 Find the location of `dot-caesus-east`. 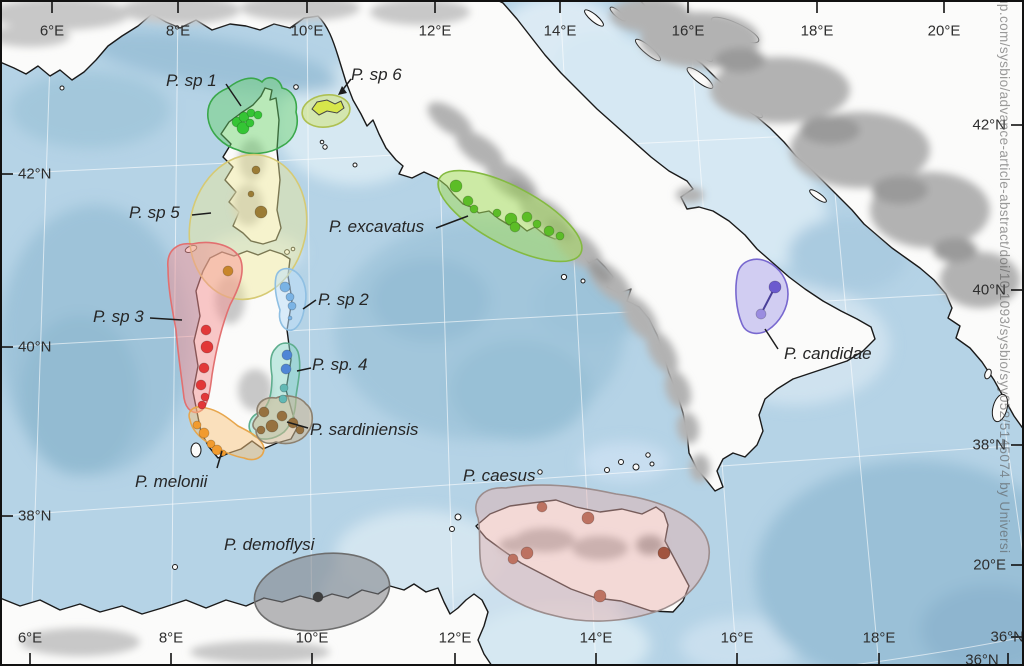

dot-caesus-east is located at coordinates (664, 553).